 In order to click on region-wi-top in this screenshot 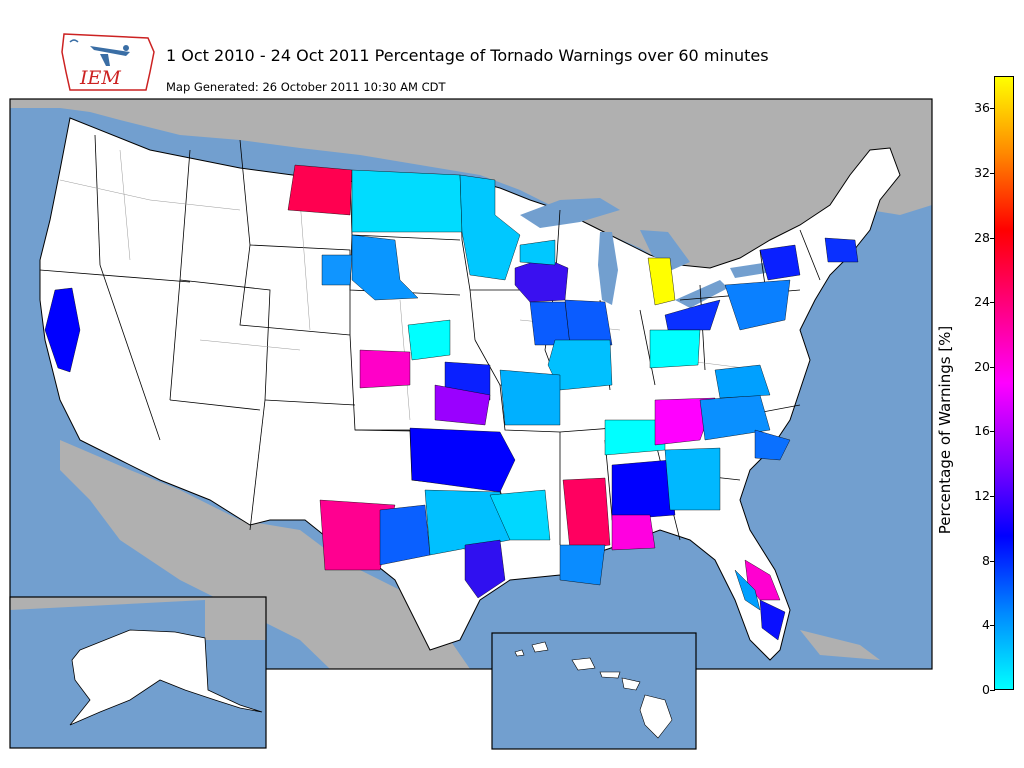, I will do `click(537, 252)`.